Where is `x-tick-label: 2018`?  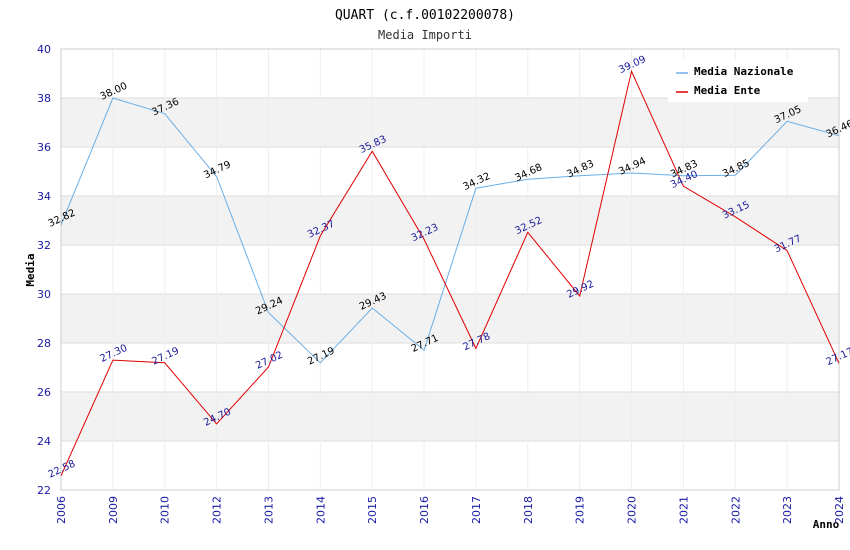
x-tick-label: 2018 is located at coordinates (528, 510).